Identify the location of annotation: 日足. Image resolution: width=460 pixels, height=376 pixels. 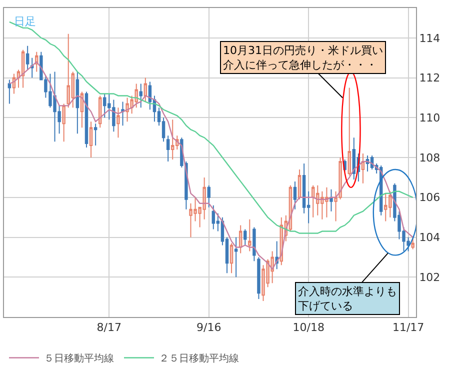
(25, 21).